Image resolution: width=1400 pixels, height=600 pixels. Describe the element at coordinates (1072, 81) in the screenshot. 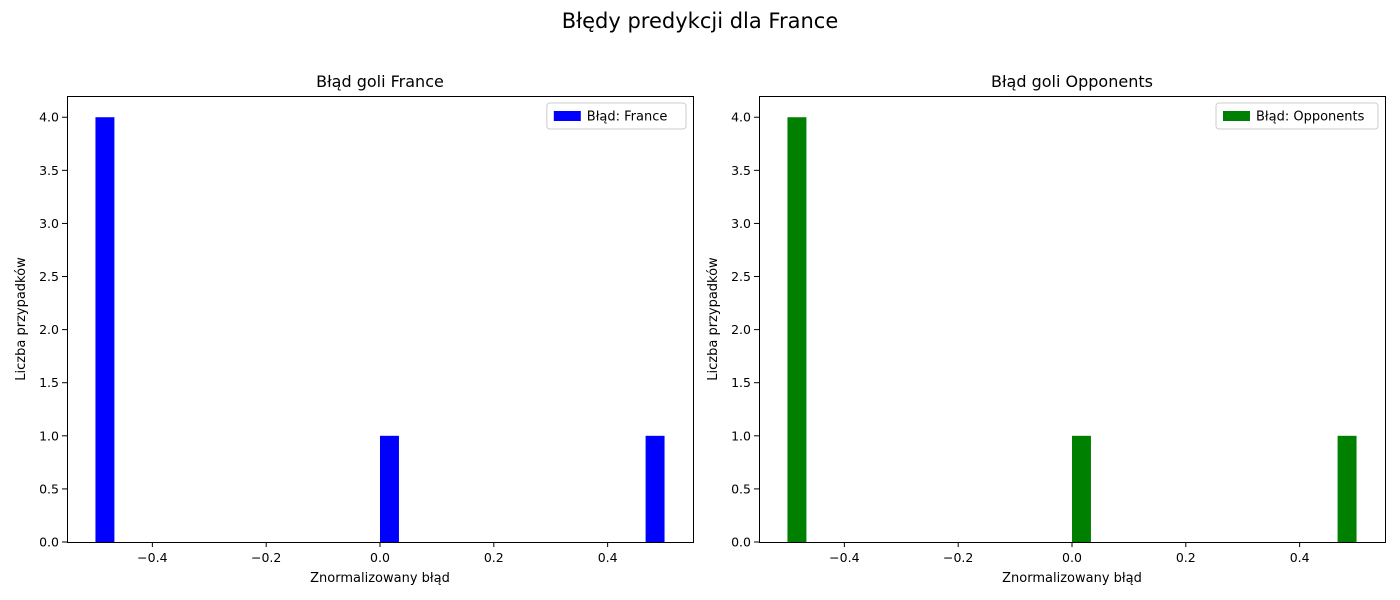

I see `chart-title: Błąd goli Opponents` at that location.